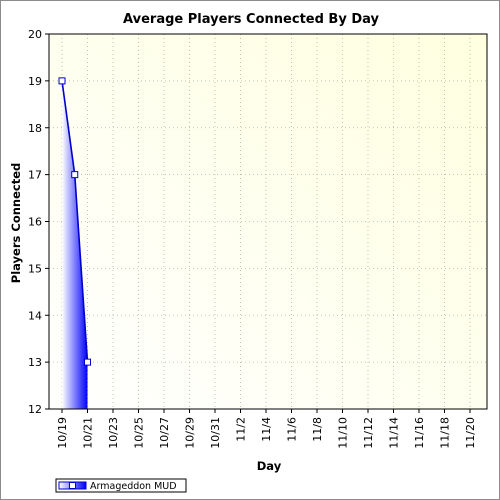 The image size is (500, 500). I want to click on legend: Armageddon MUD, so click(121, 485).